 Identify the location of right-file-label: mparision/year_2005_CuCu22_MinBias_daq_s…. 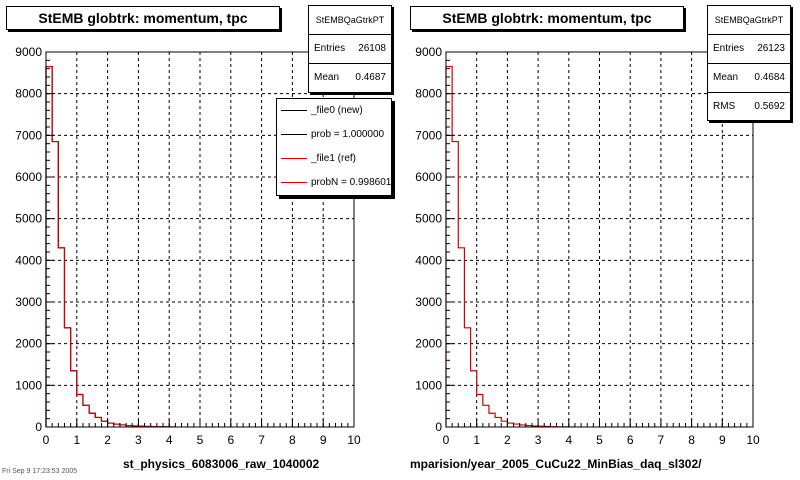
(556, 464).